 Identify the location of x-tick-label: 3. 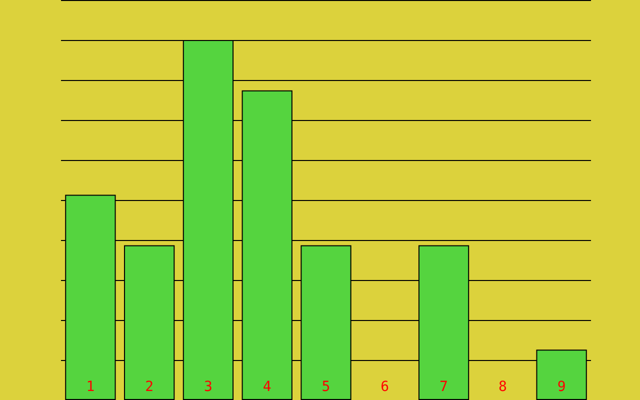
(208, 387).